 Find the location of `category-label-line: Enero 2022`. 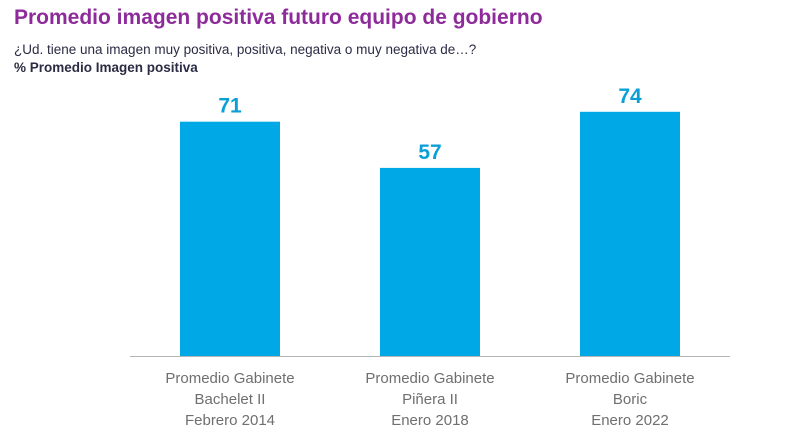

category-label-line: Enero 2022 is located at coordinates (630, 420).